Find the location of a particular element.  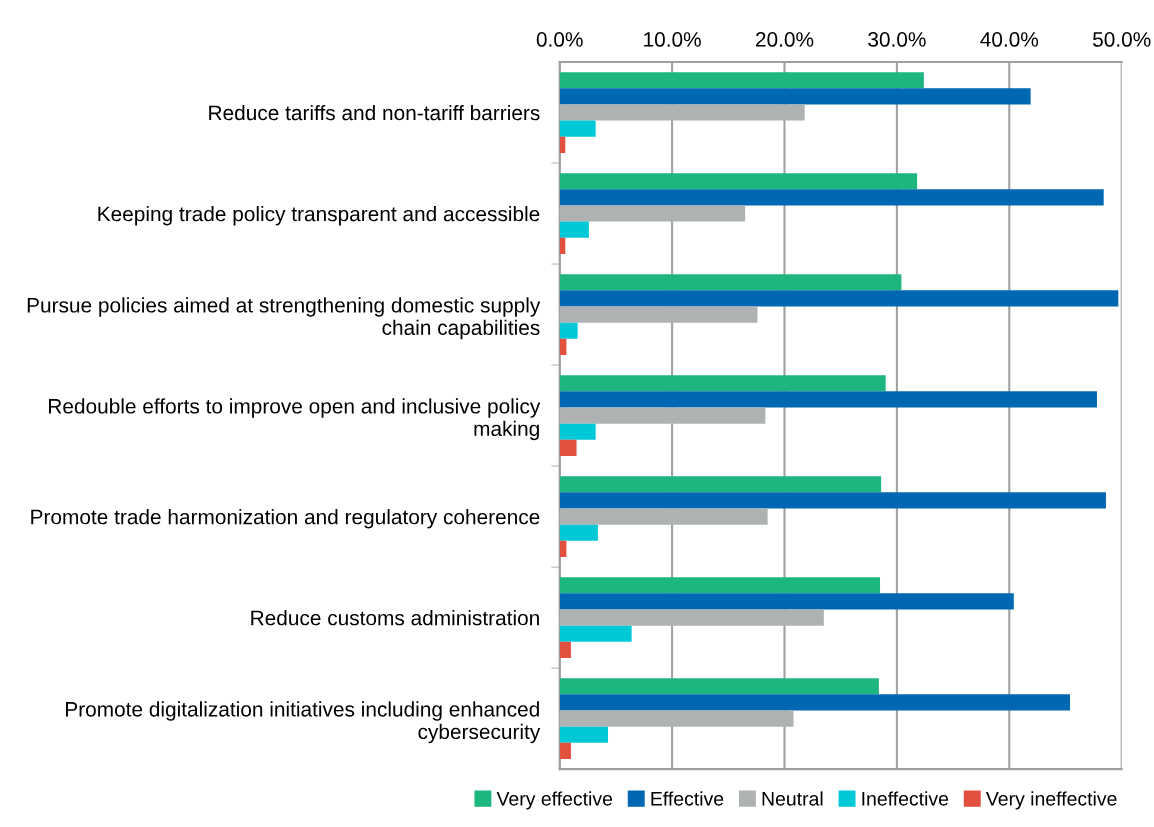

x-tick-label: 40.0% is located at coordinates (1009, 39).